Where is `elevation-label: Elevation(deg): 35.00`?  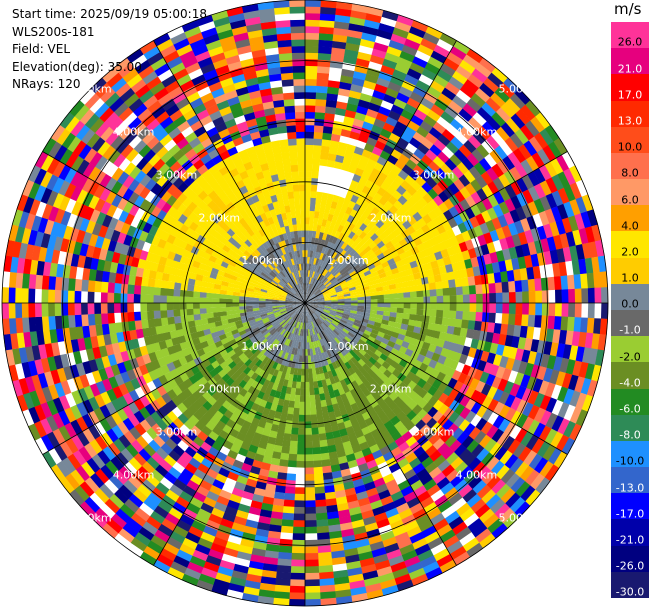
elevation-label: Elevation(deg): 35.00 is located at coordinates (77, 66).